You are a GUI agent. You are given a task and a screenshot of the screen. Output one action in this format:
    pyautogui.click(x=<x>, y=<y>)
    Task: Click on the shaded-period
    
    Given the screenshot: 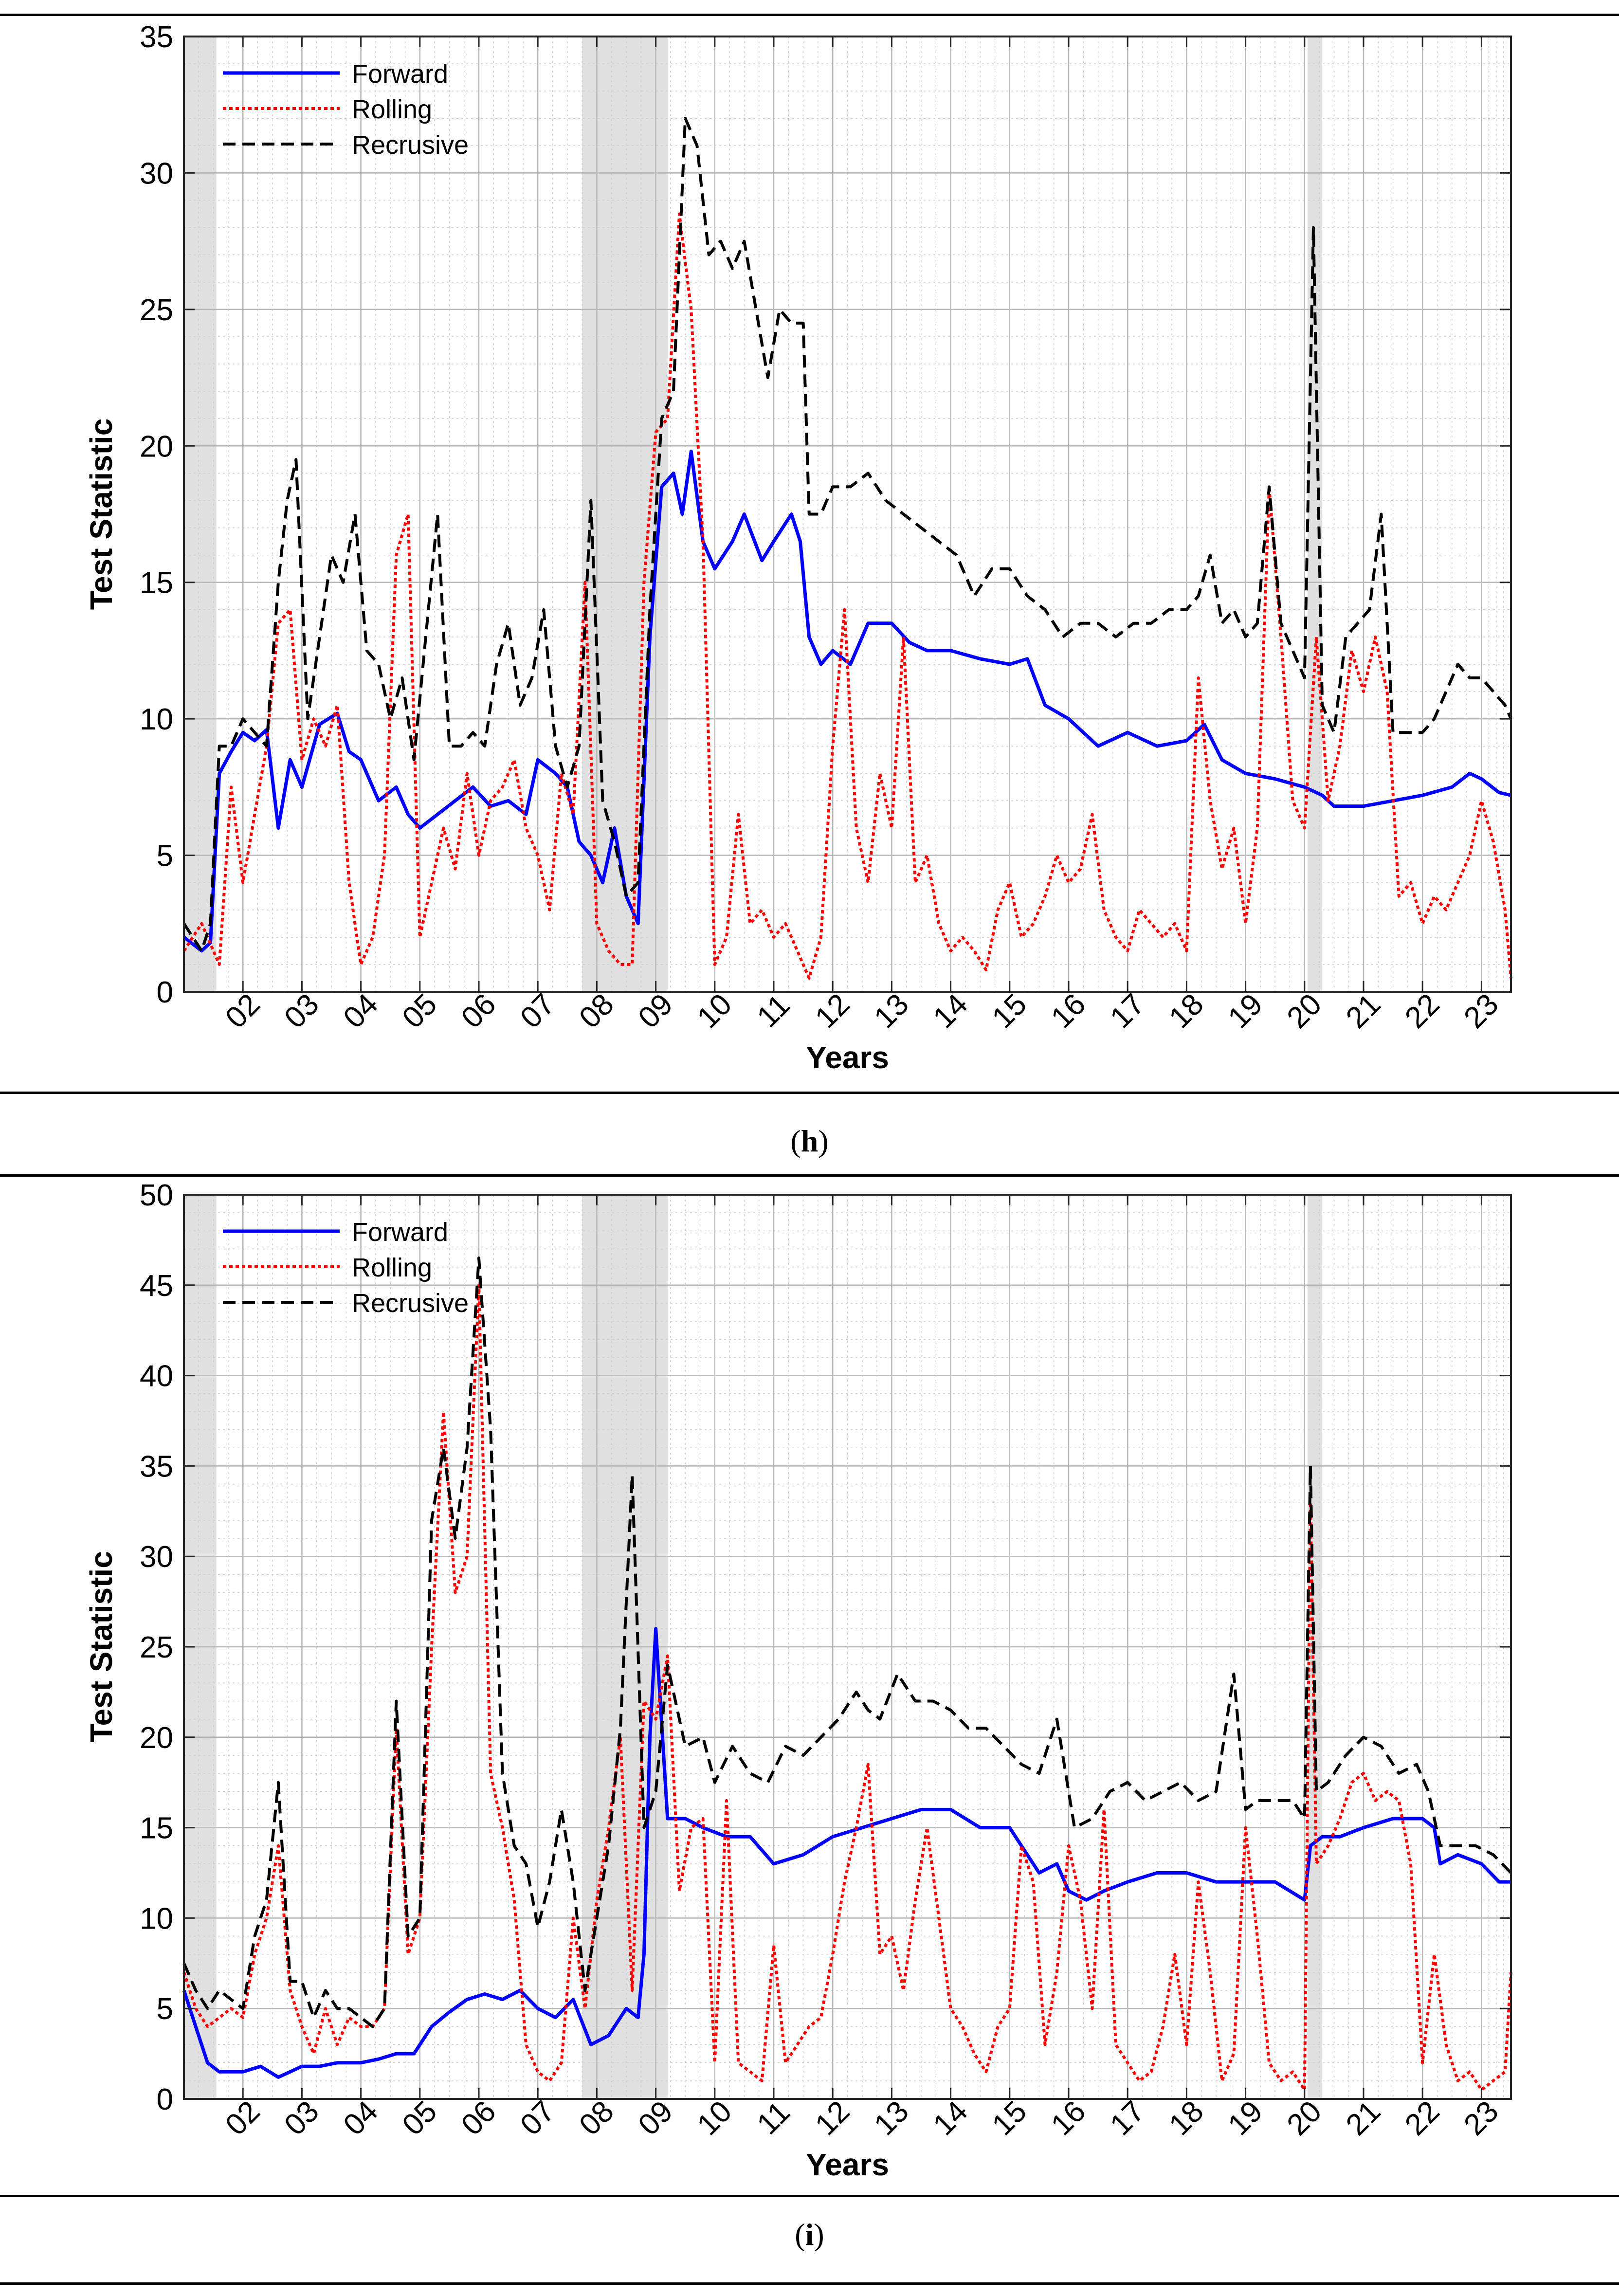 What is the action you would take?
    pyautogui.click(x=200, y=514)
    